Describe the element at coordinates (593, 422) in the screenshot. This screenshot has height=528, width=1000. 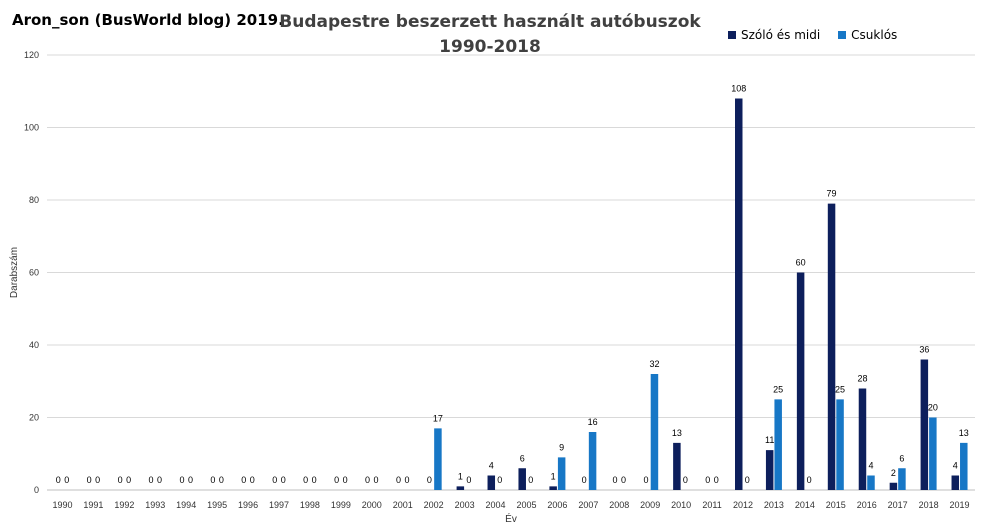
I see `data-label-csuklos: 16` at that location.